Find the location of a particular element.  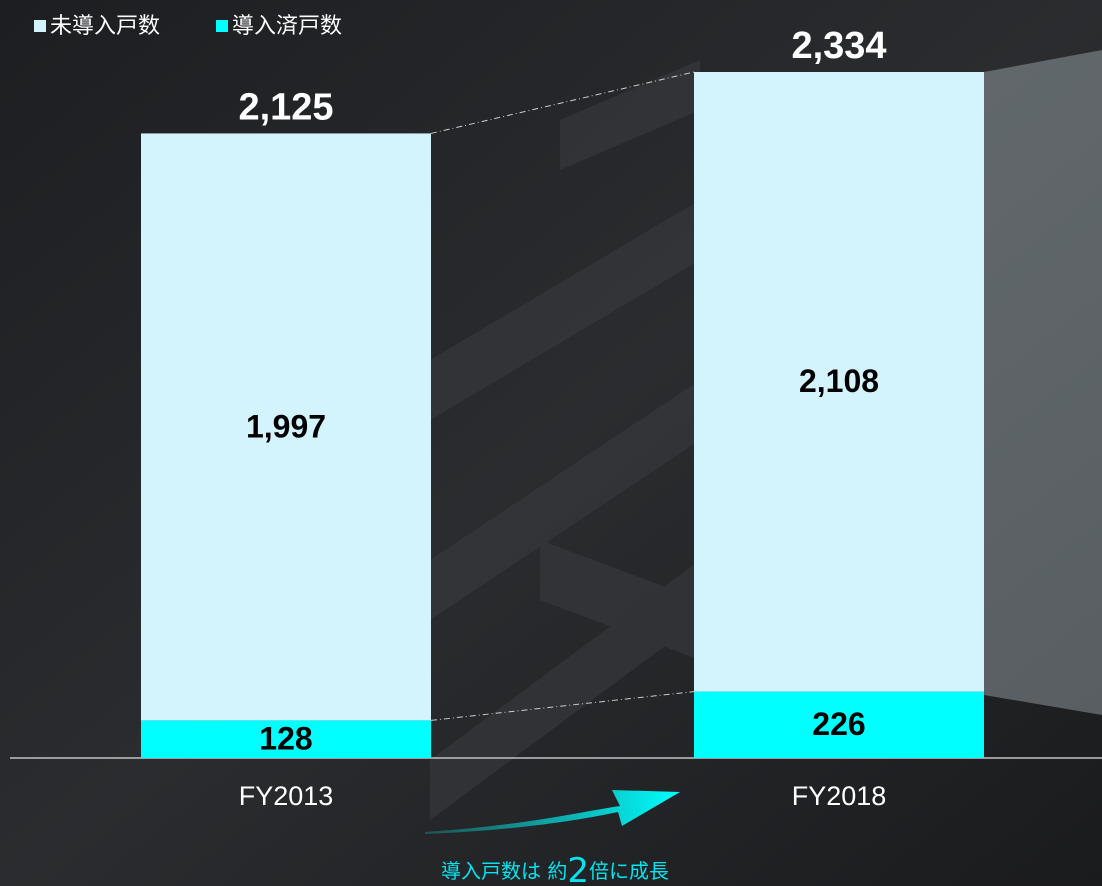

x-tick-label: FY2018 is located at coordinates (839, 796).